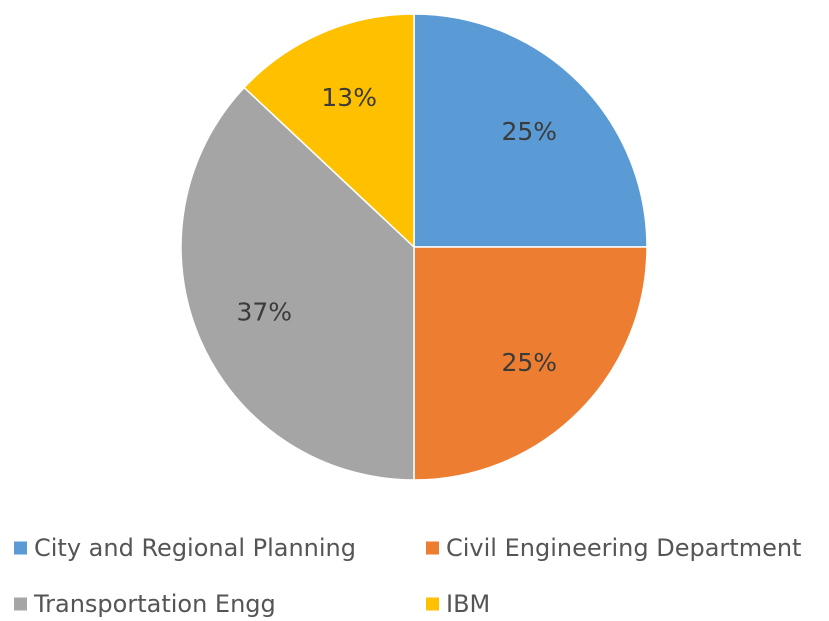 Image resolution: width=829 pixels, height=621 pixels. Describe the element at coordinates (623, 548) in the screenshot. I see `legend-label: Civil Engineering Department` at that location.